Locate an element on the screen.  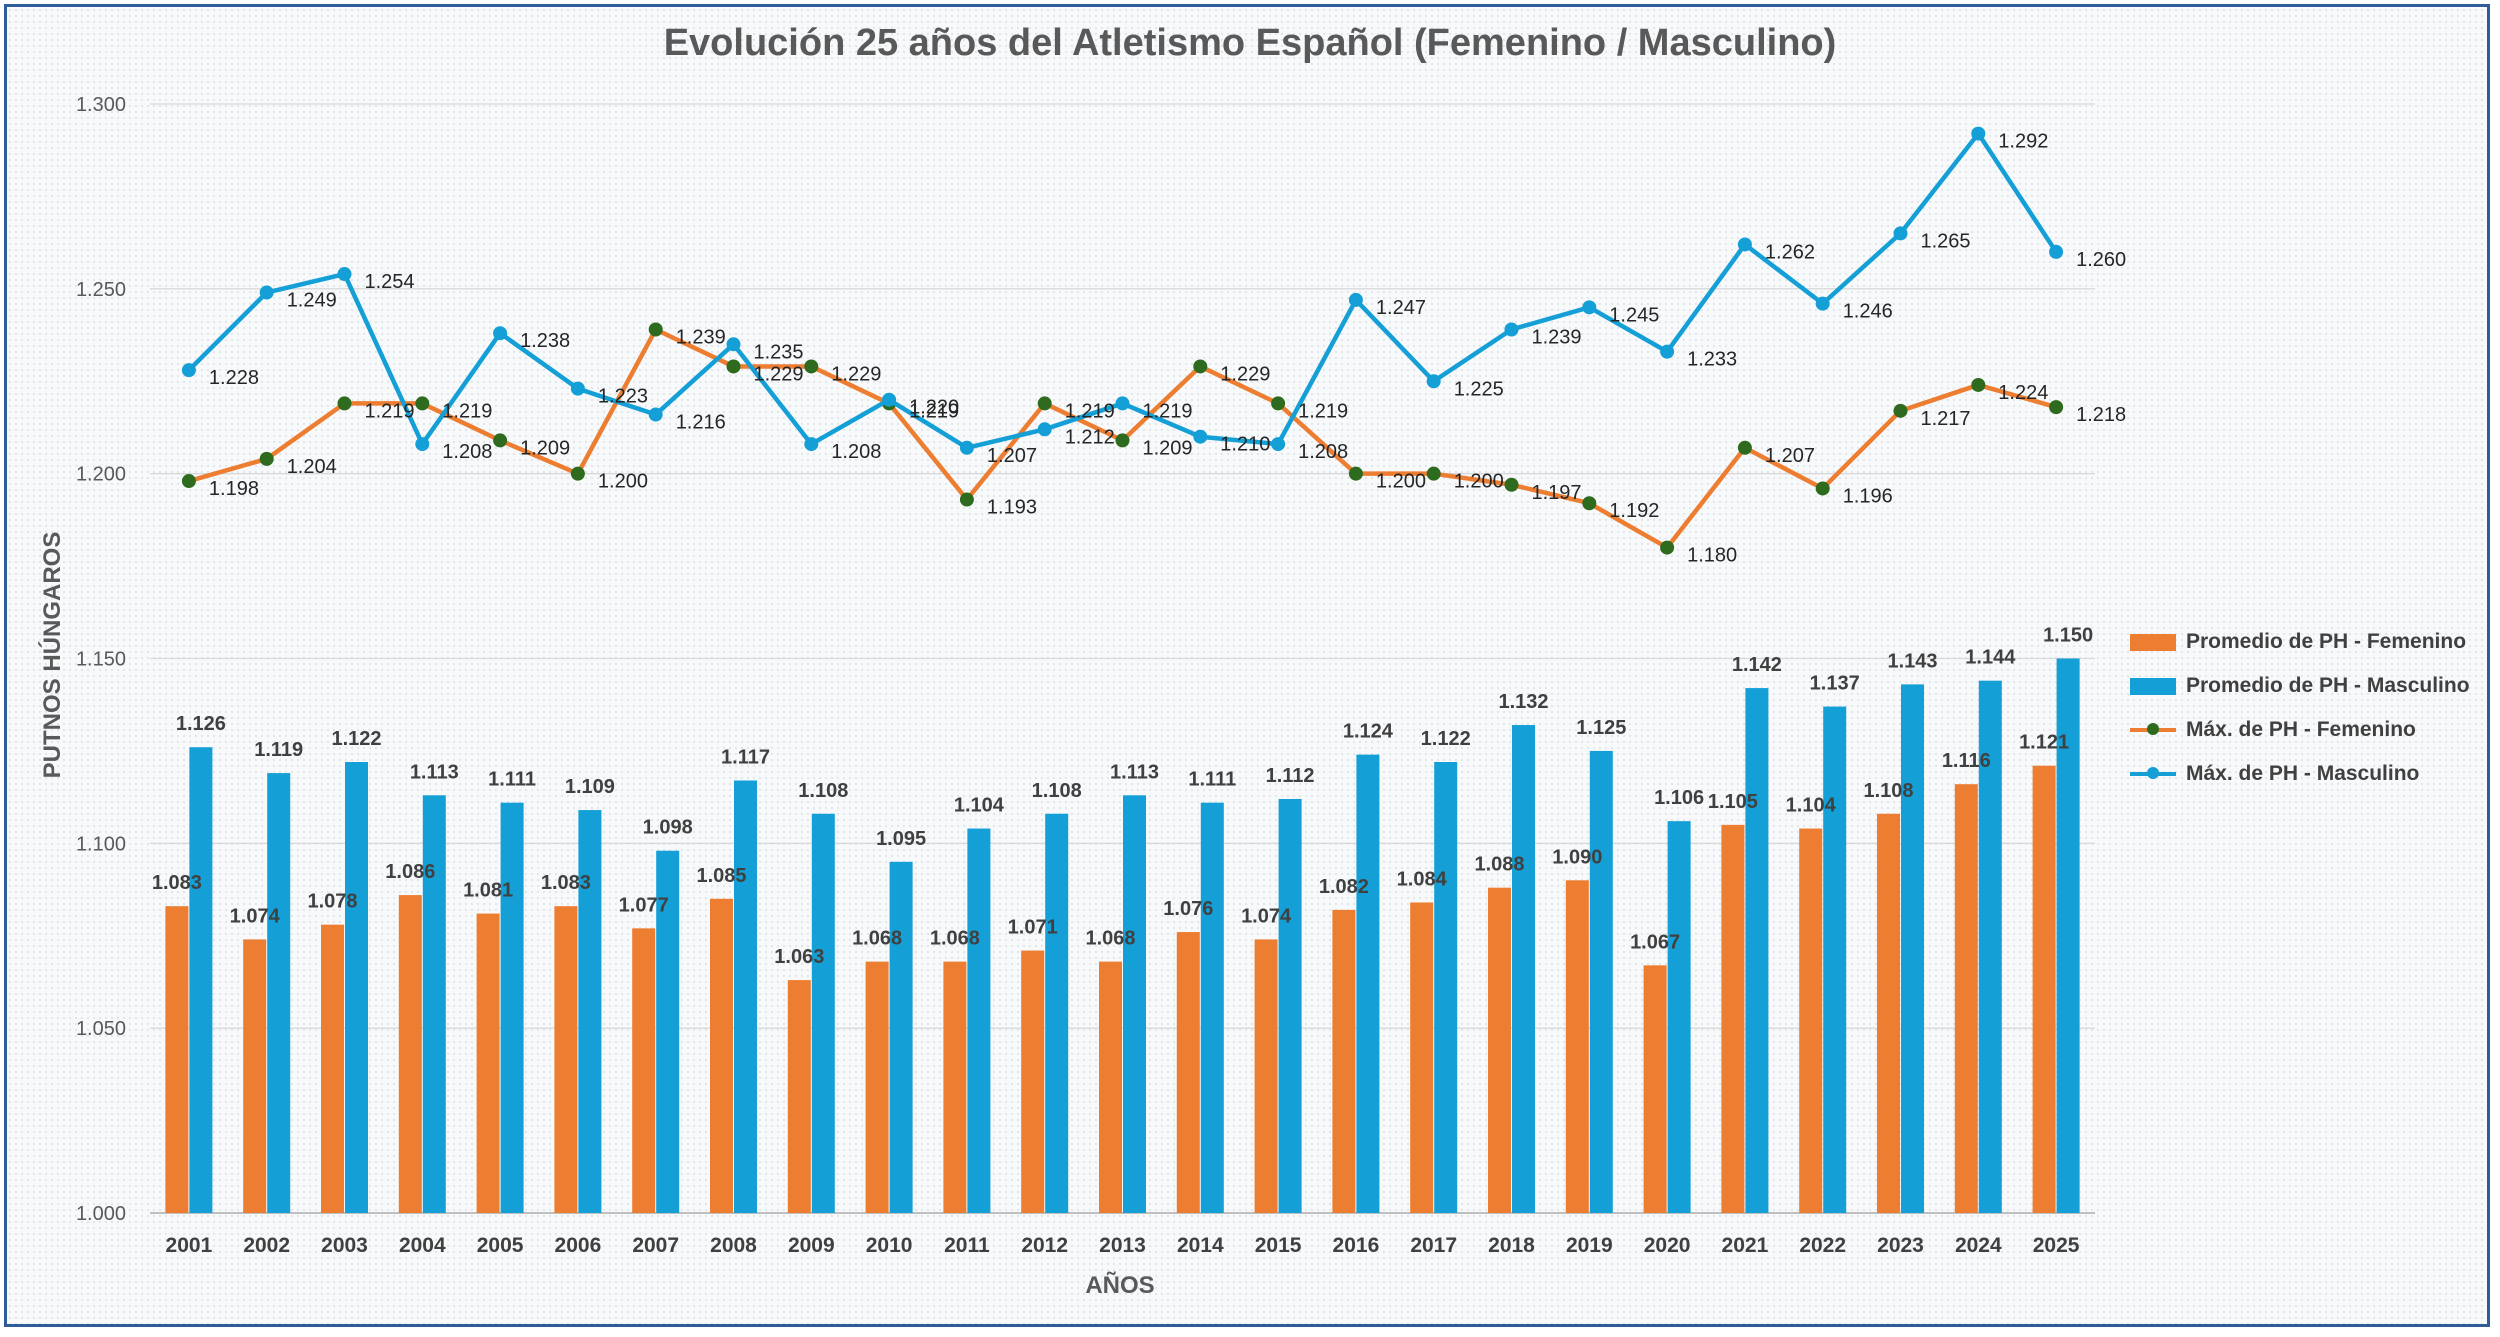
bar-label-femenino: 1.088 is located at coordinates (1499, 865).